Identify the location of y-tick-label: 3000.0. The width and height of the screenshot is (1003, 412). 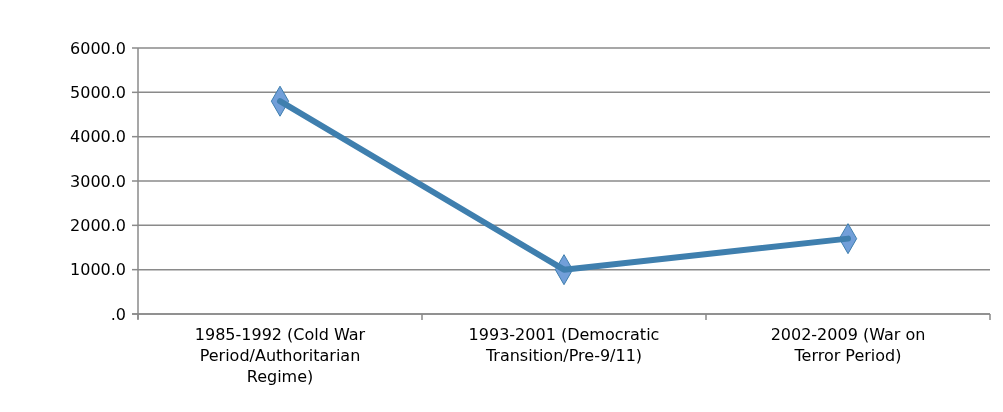
(98, 181).